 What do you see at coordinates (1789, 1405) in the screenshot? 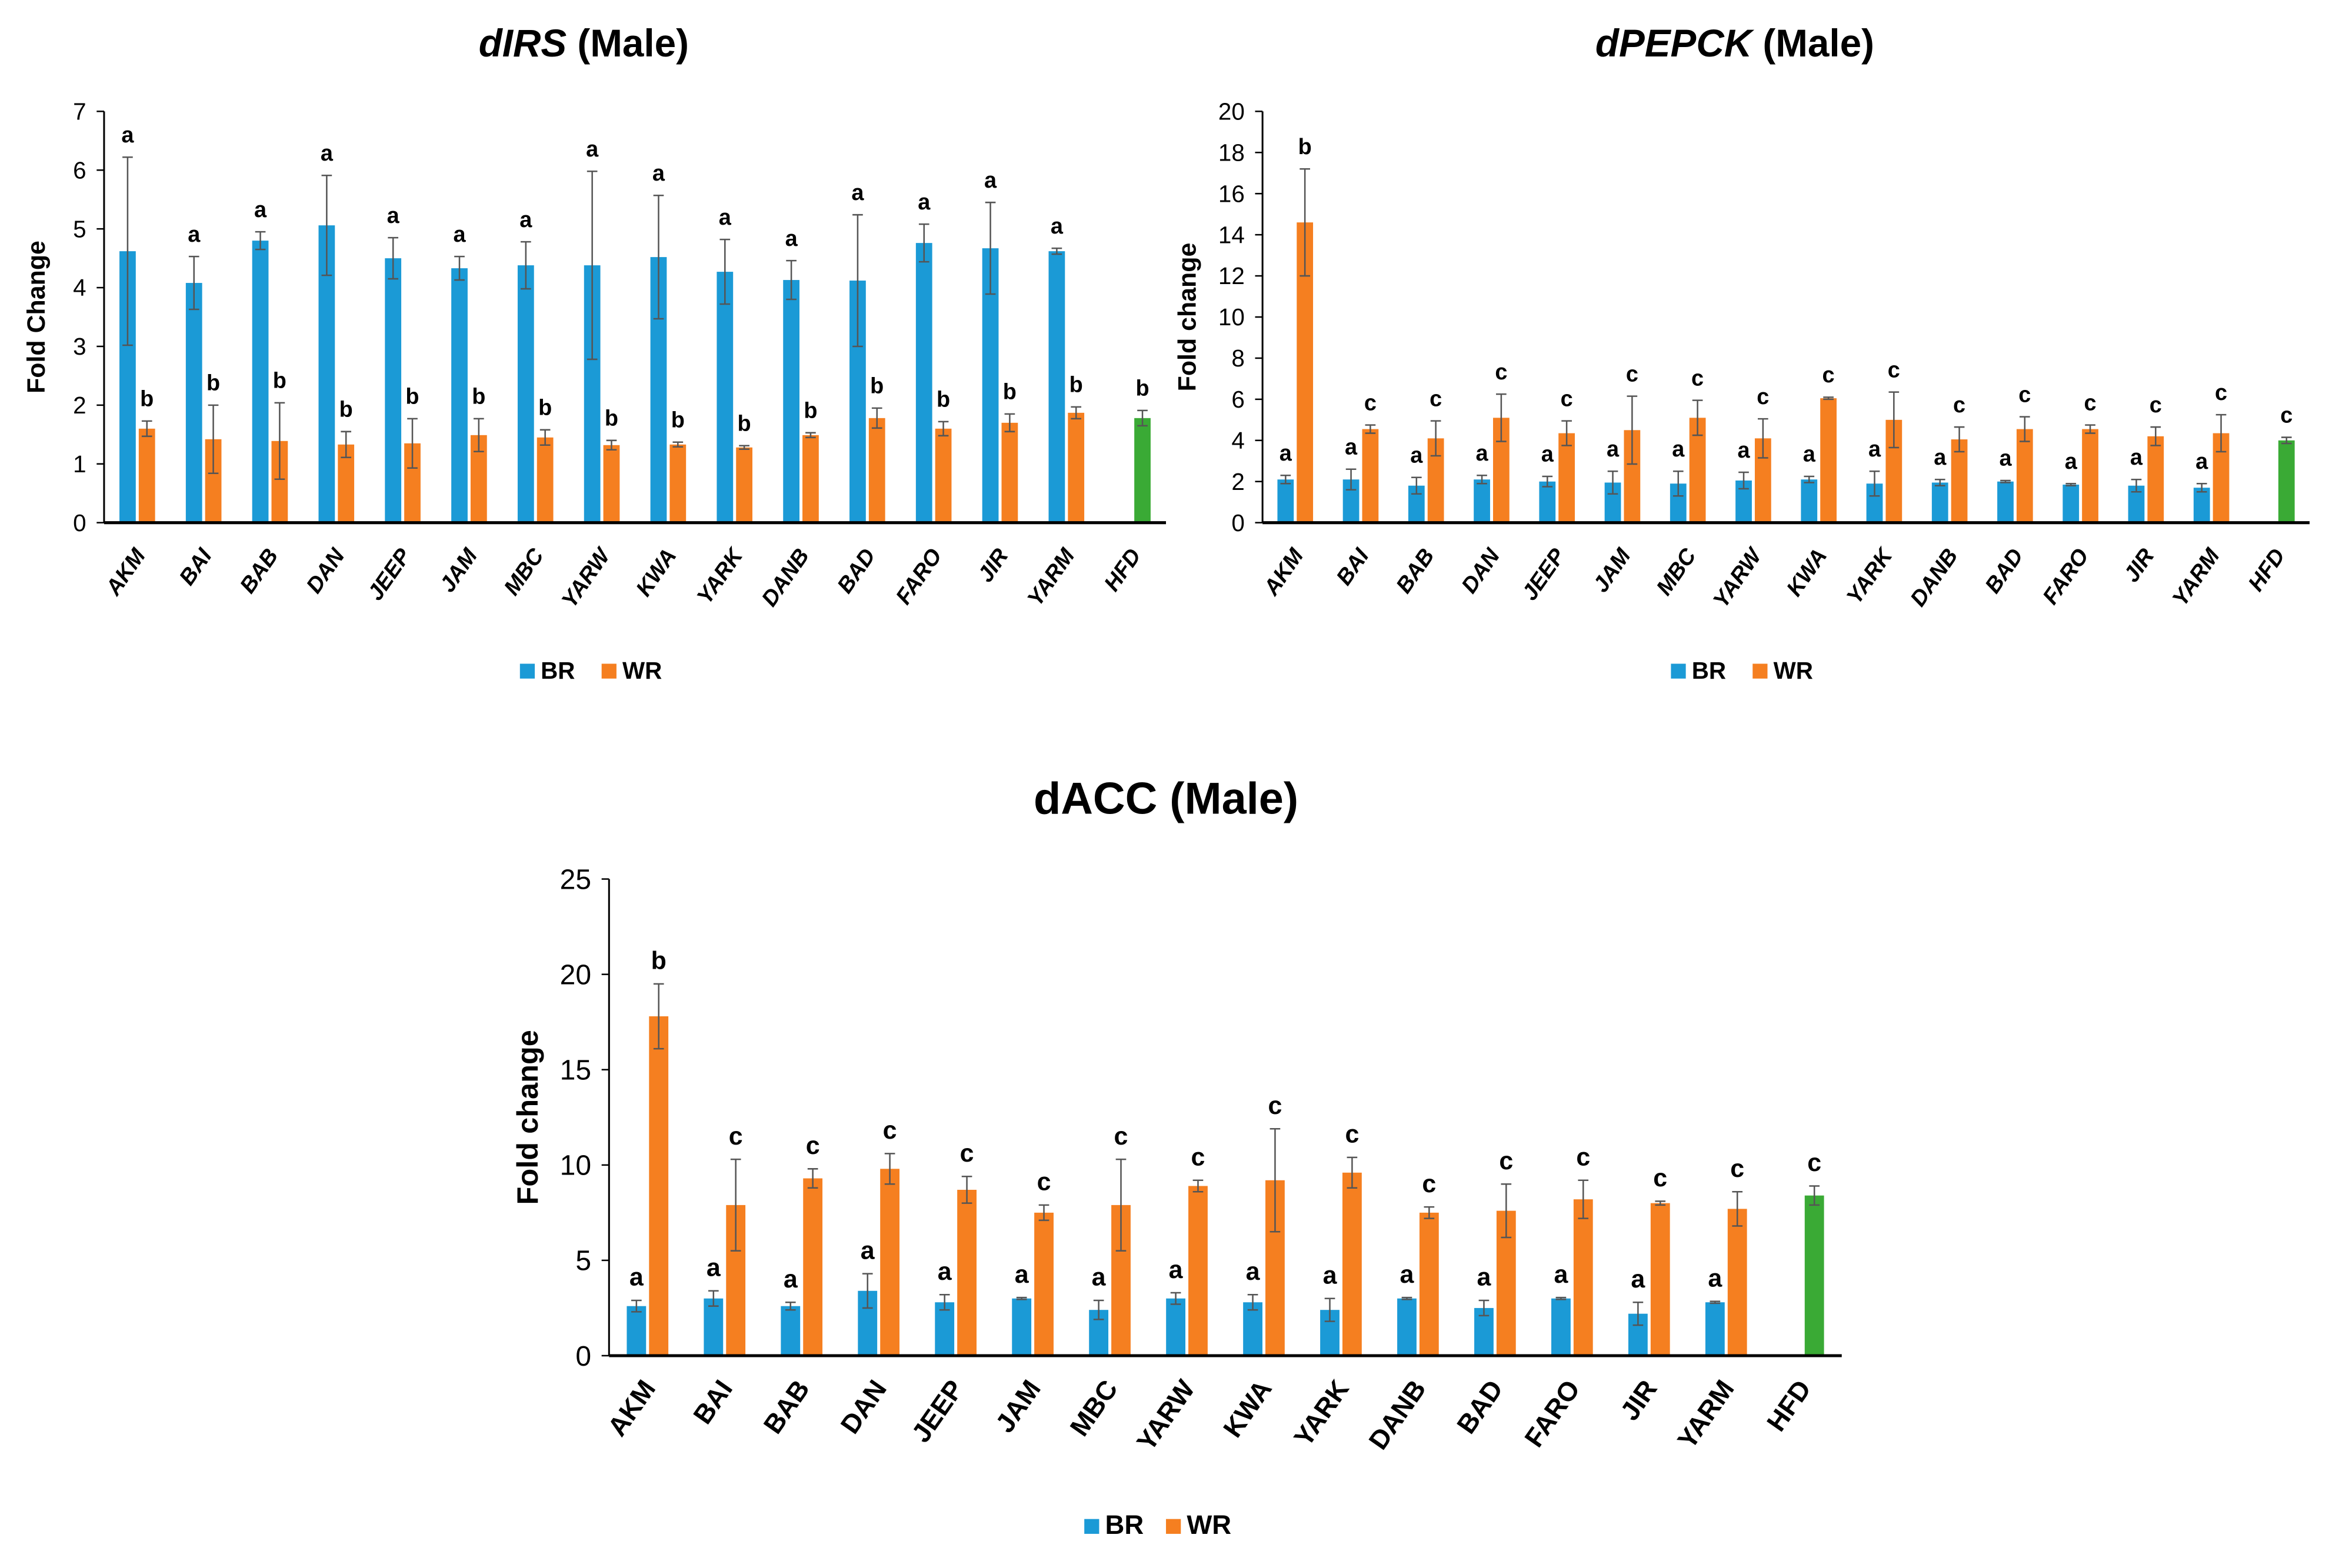
I see `x-tick-label: HFD` at bounding box center [1789, 1405].